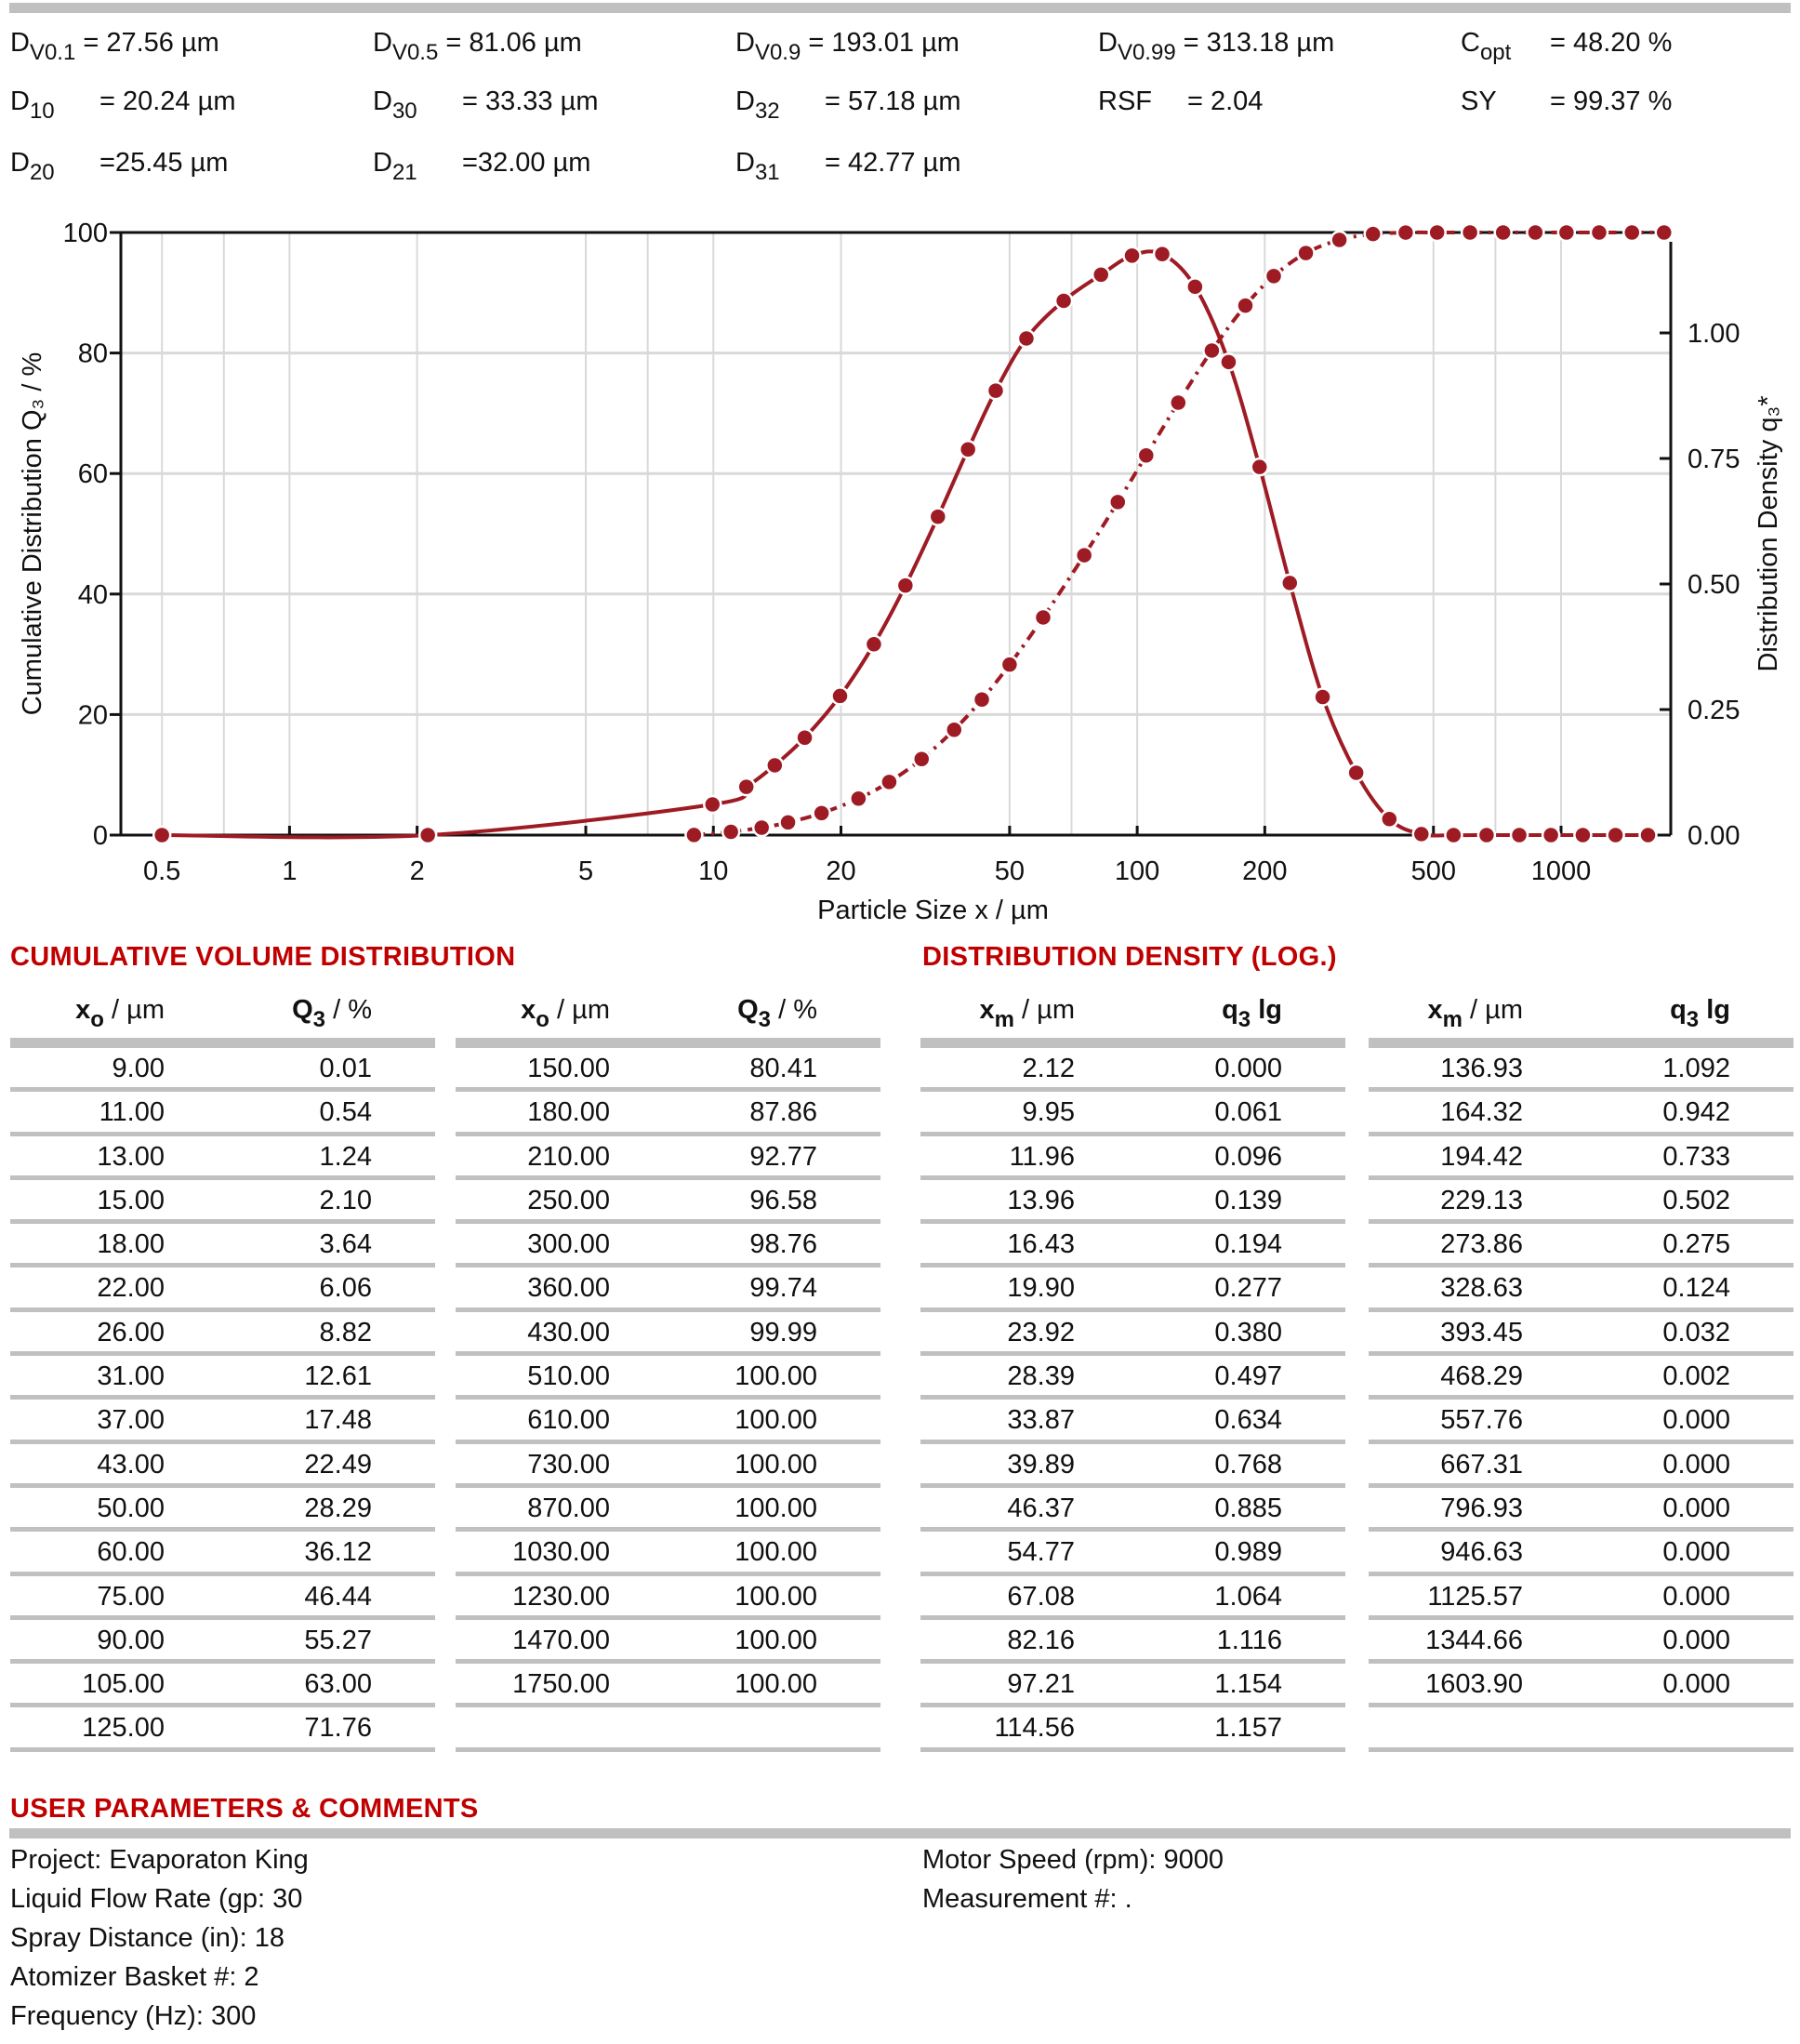  Describe the element at coordinates (133, 2016) in the screenshot. I see `param-item: Frequency (Hz): 300` at that location.